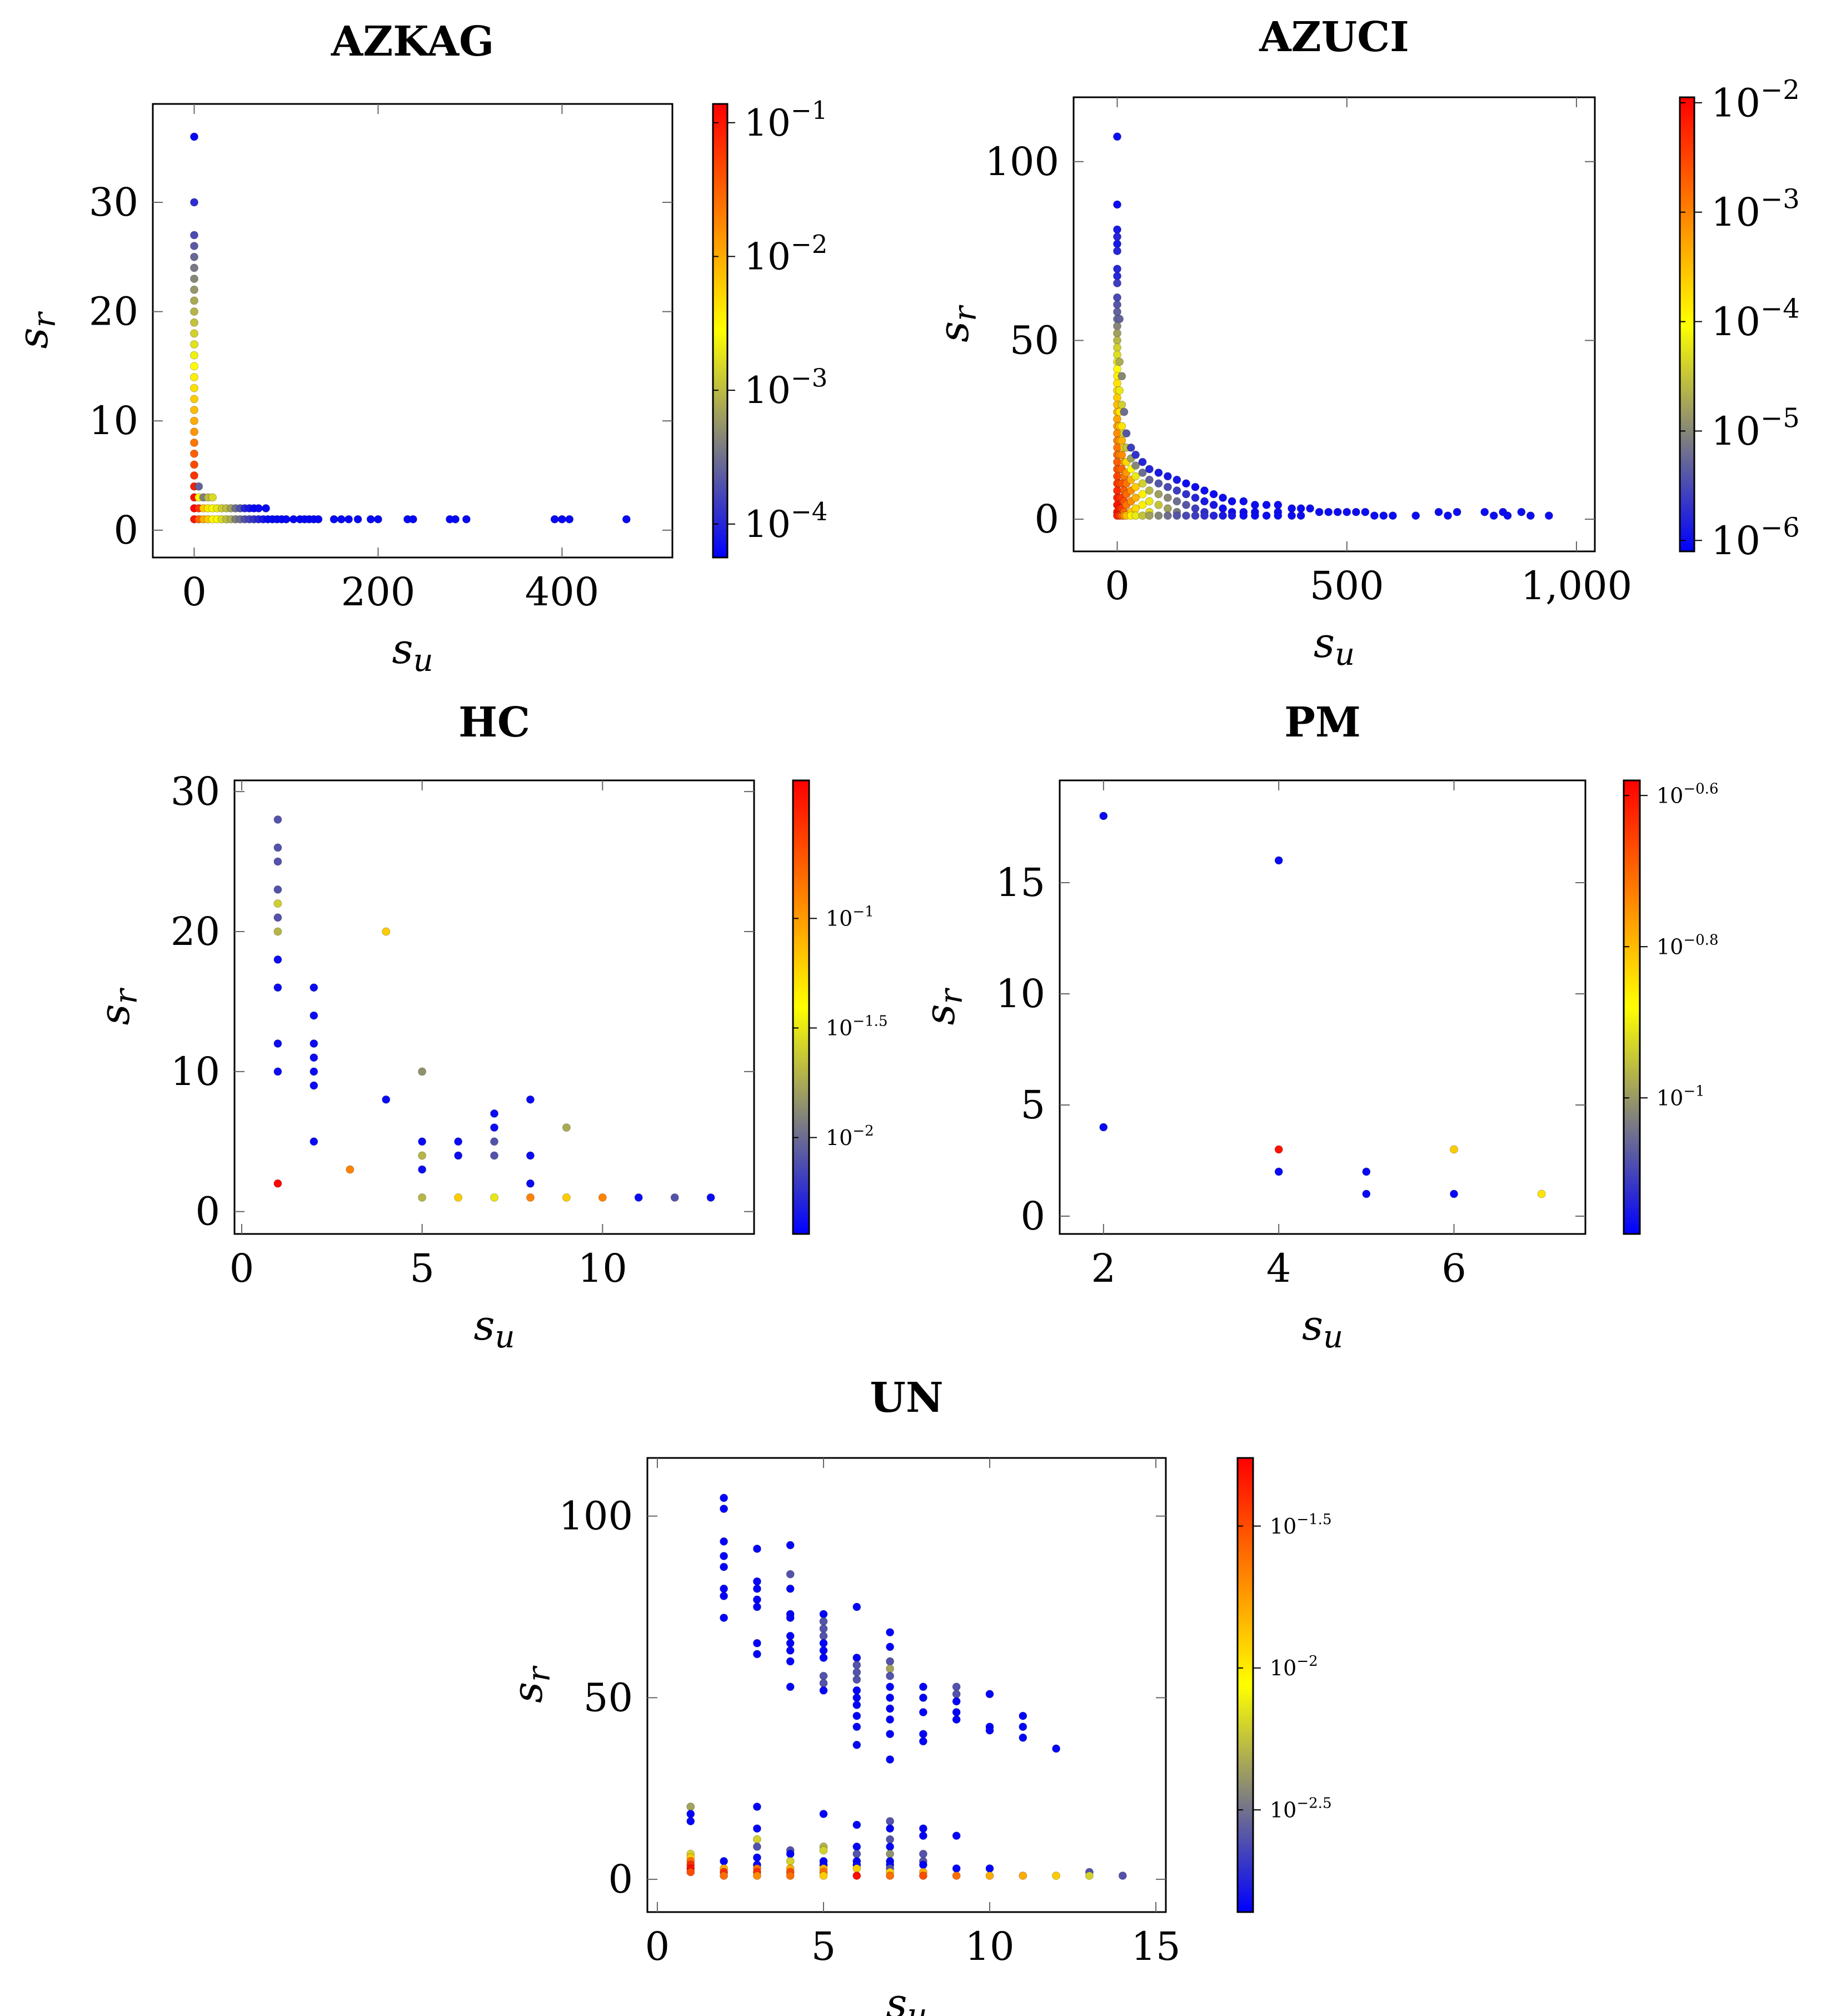 Image resolution: width=1826 pixels, height=2016 pixels. Describe the element at coordinates (809, 511) in the screenshot. I see `colorbar-tick-exponent: −4` at that location.